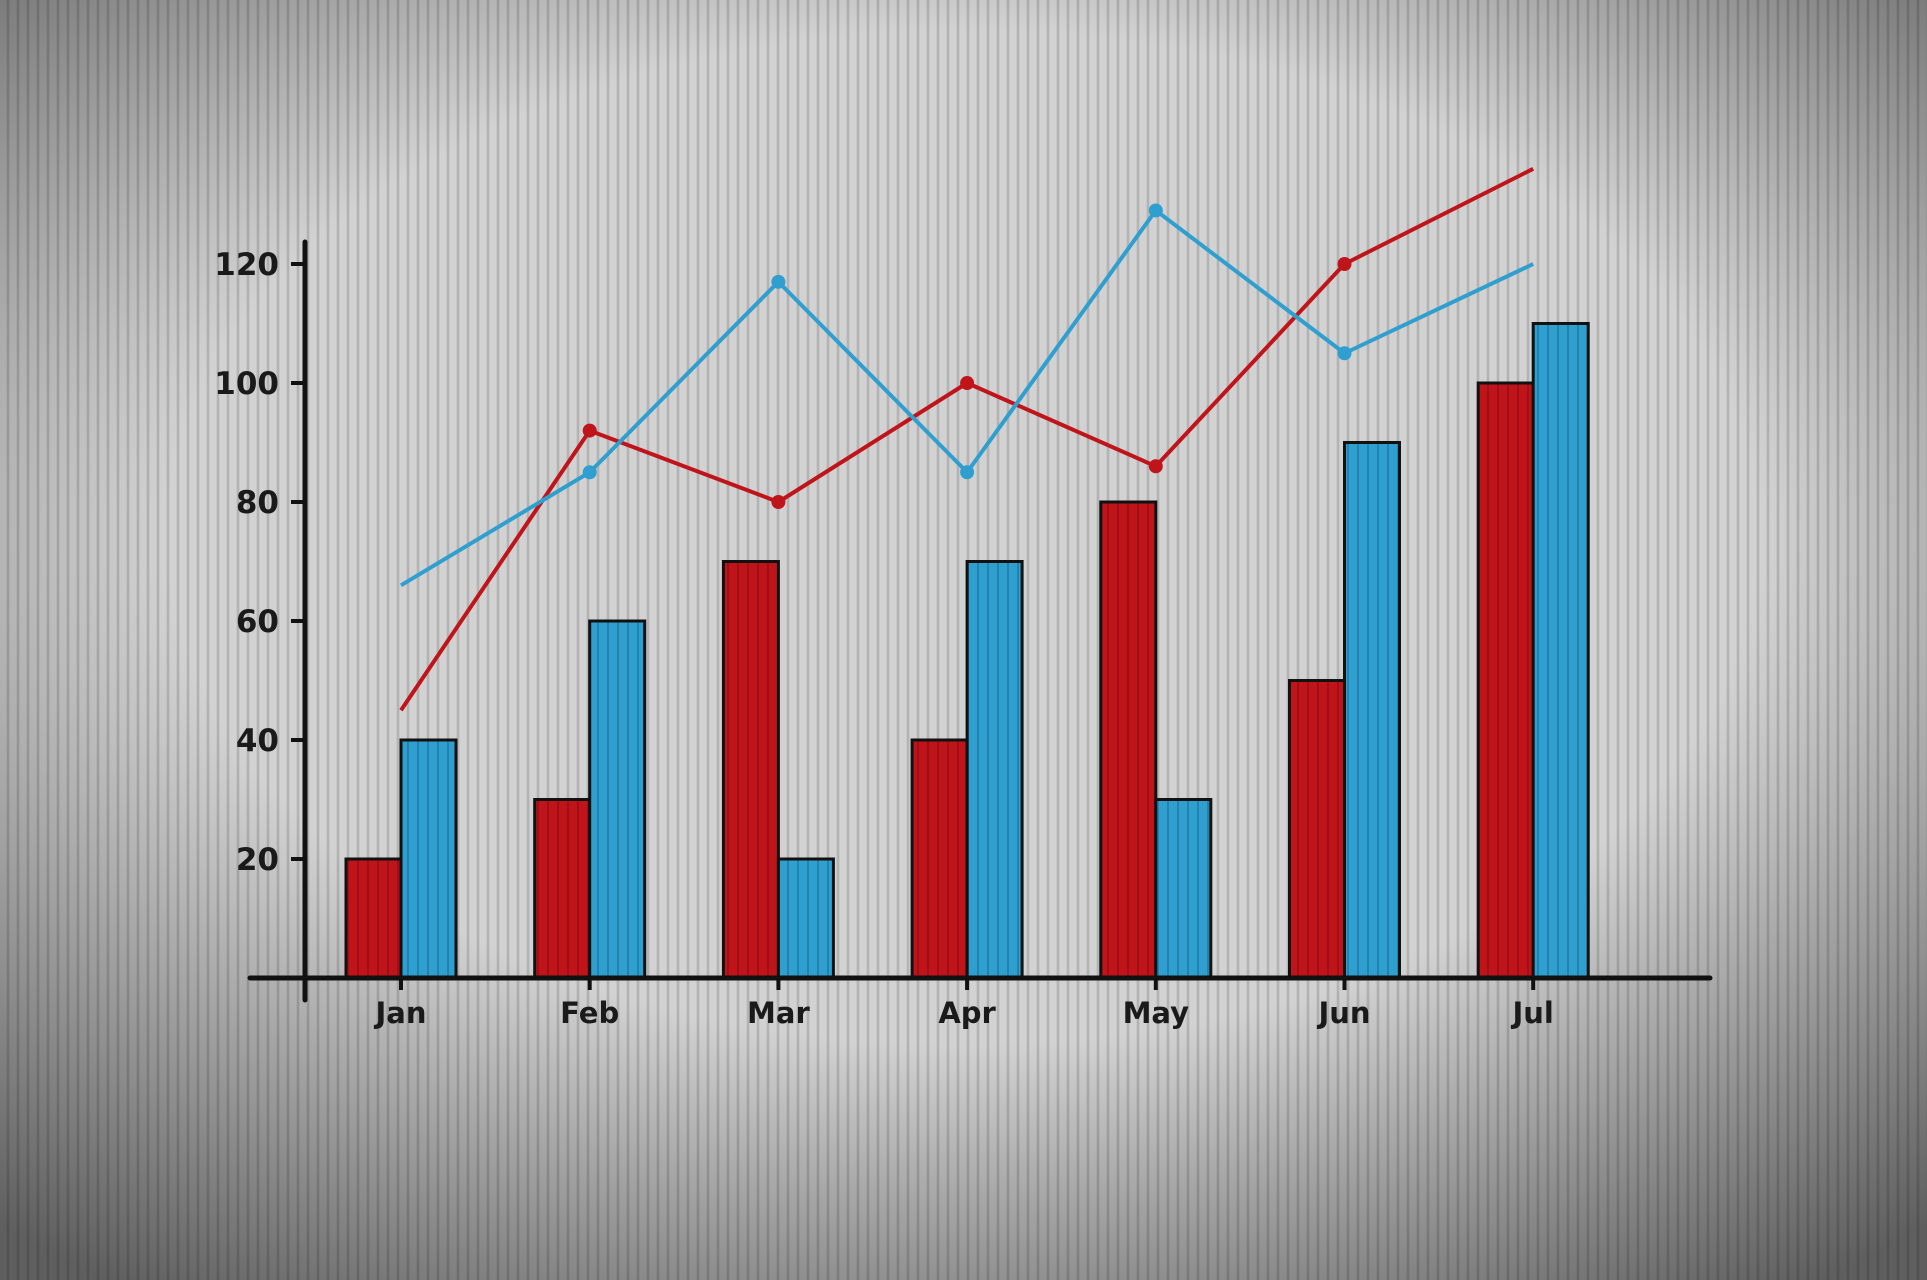  I want to click on line-point-red-apr, so click(967, 383).